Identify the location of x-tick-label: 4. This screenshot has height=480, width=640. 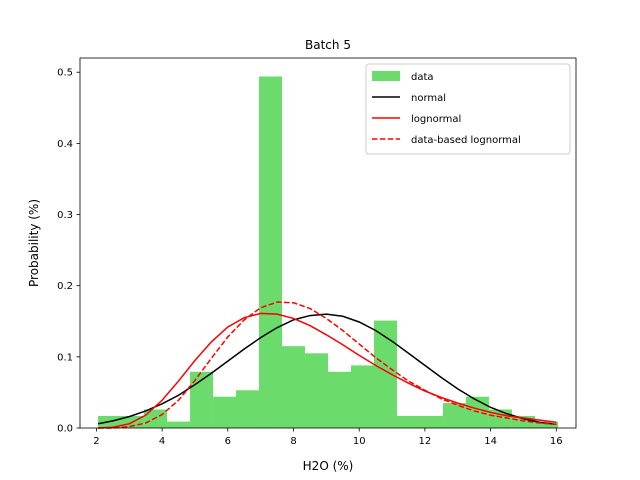
(162, 441).